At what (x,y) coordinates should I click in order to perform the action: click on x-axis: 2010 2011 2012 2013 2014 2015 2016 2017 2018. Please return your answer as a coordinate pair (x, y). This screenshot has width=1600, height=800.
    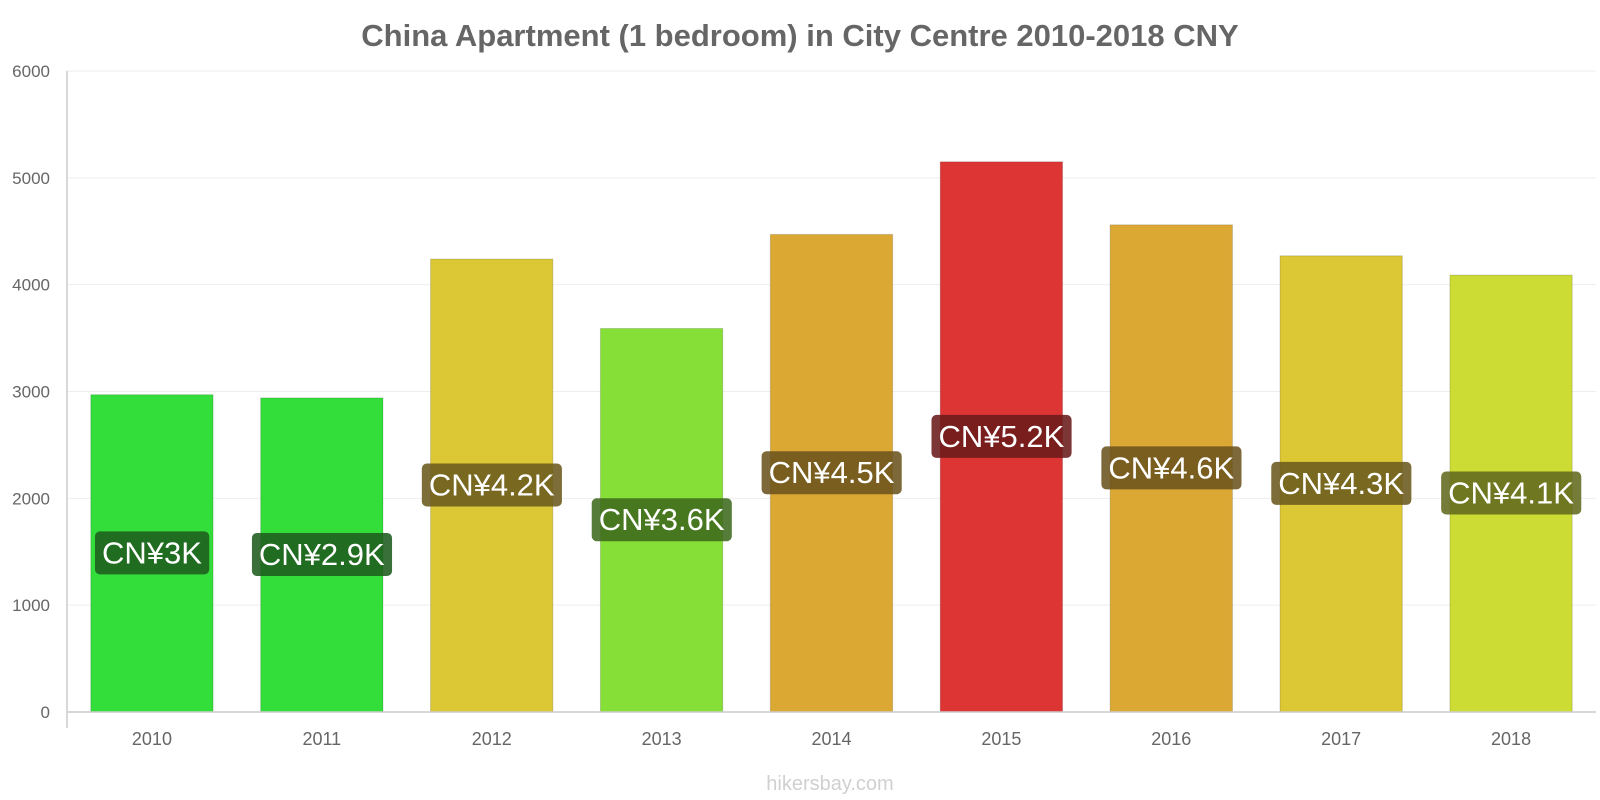
    Looking at the image, I should click on (831, 730).